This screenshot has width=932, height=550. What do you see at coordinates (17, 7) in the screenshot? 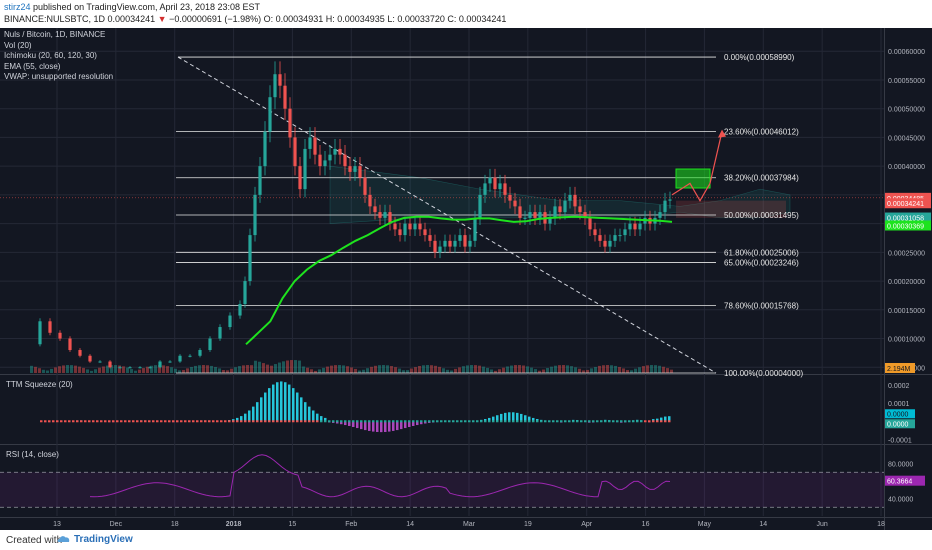
I see `author-link: stirz24` at bounding box center [17, 7].